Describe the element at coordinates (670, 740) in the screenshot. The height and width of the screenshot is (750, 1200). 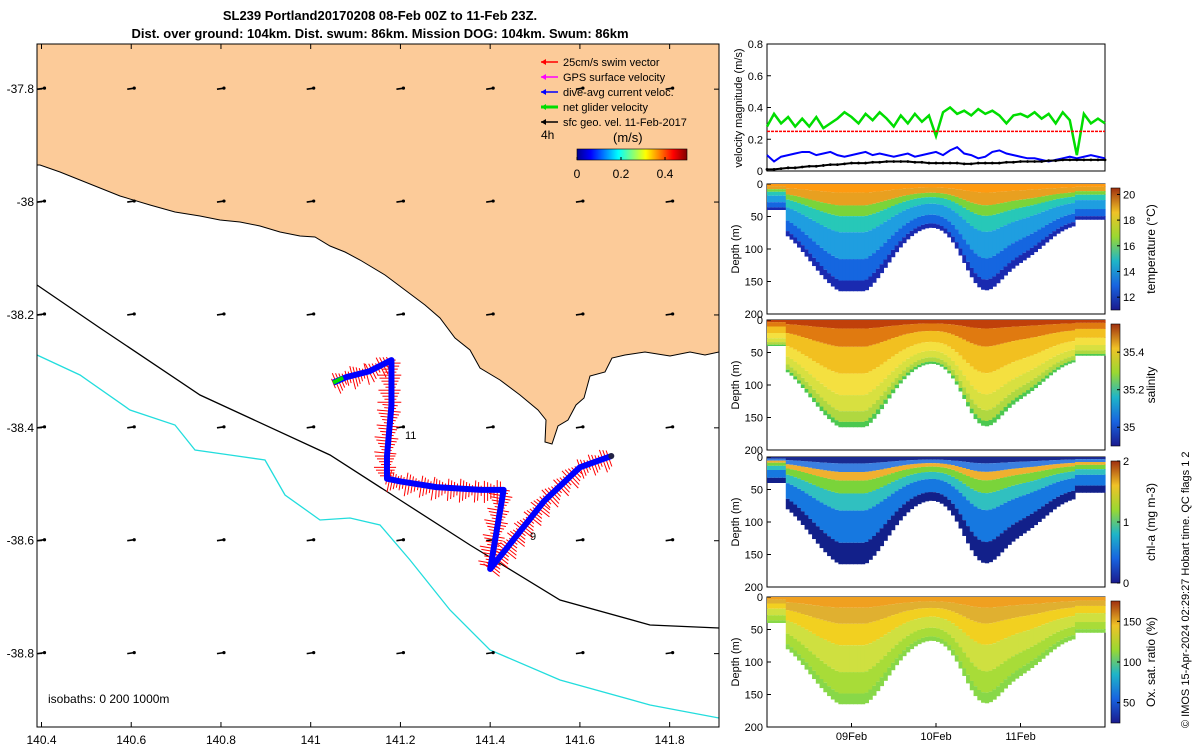
I see `map-xtick-label: 141.8` at that location.